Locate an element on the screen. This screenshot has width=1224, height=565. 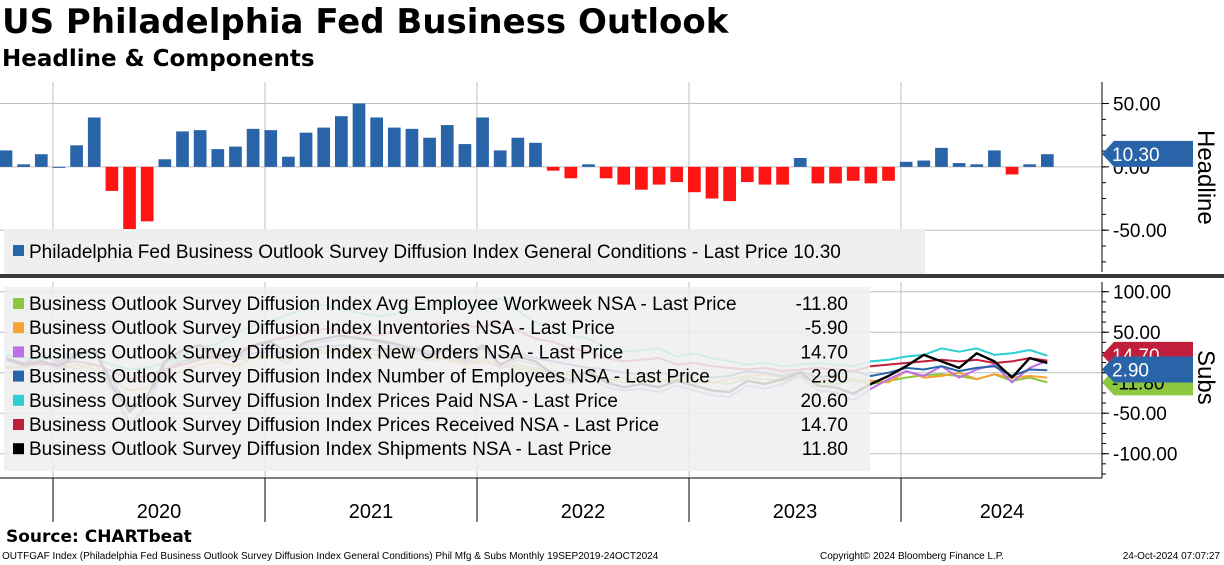
chart-source: Source: CHARTbeat is located at coordinates (99, 537).